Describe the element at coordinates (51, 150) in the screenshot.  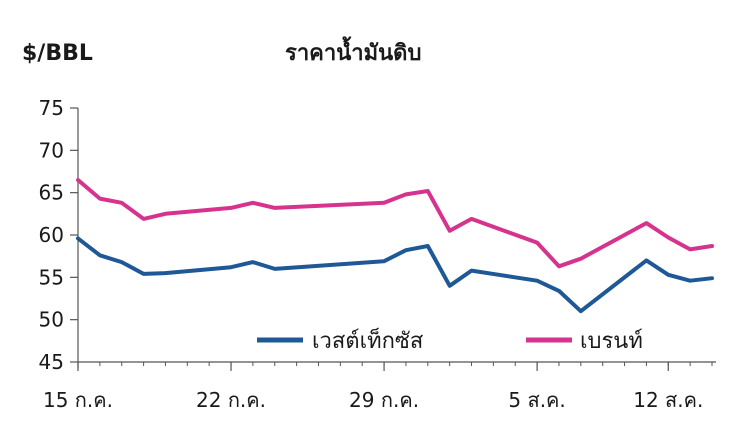
I see `y-tick-label: 70` at that location.